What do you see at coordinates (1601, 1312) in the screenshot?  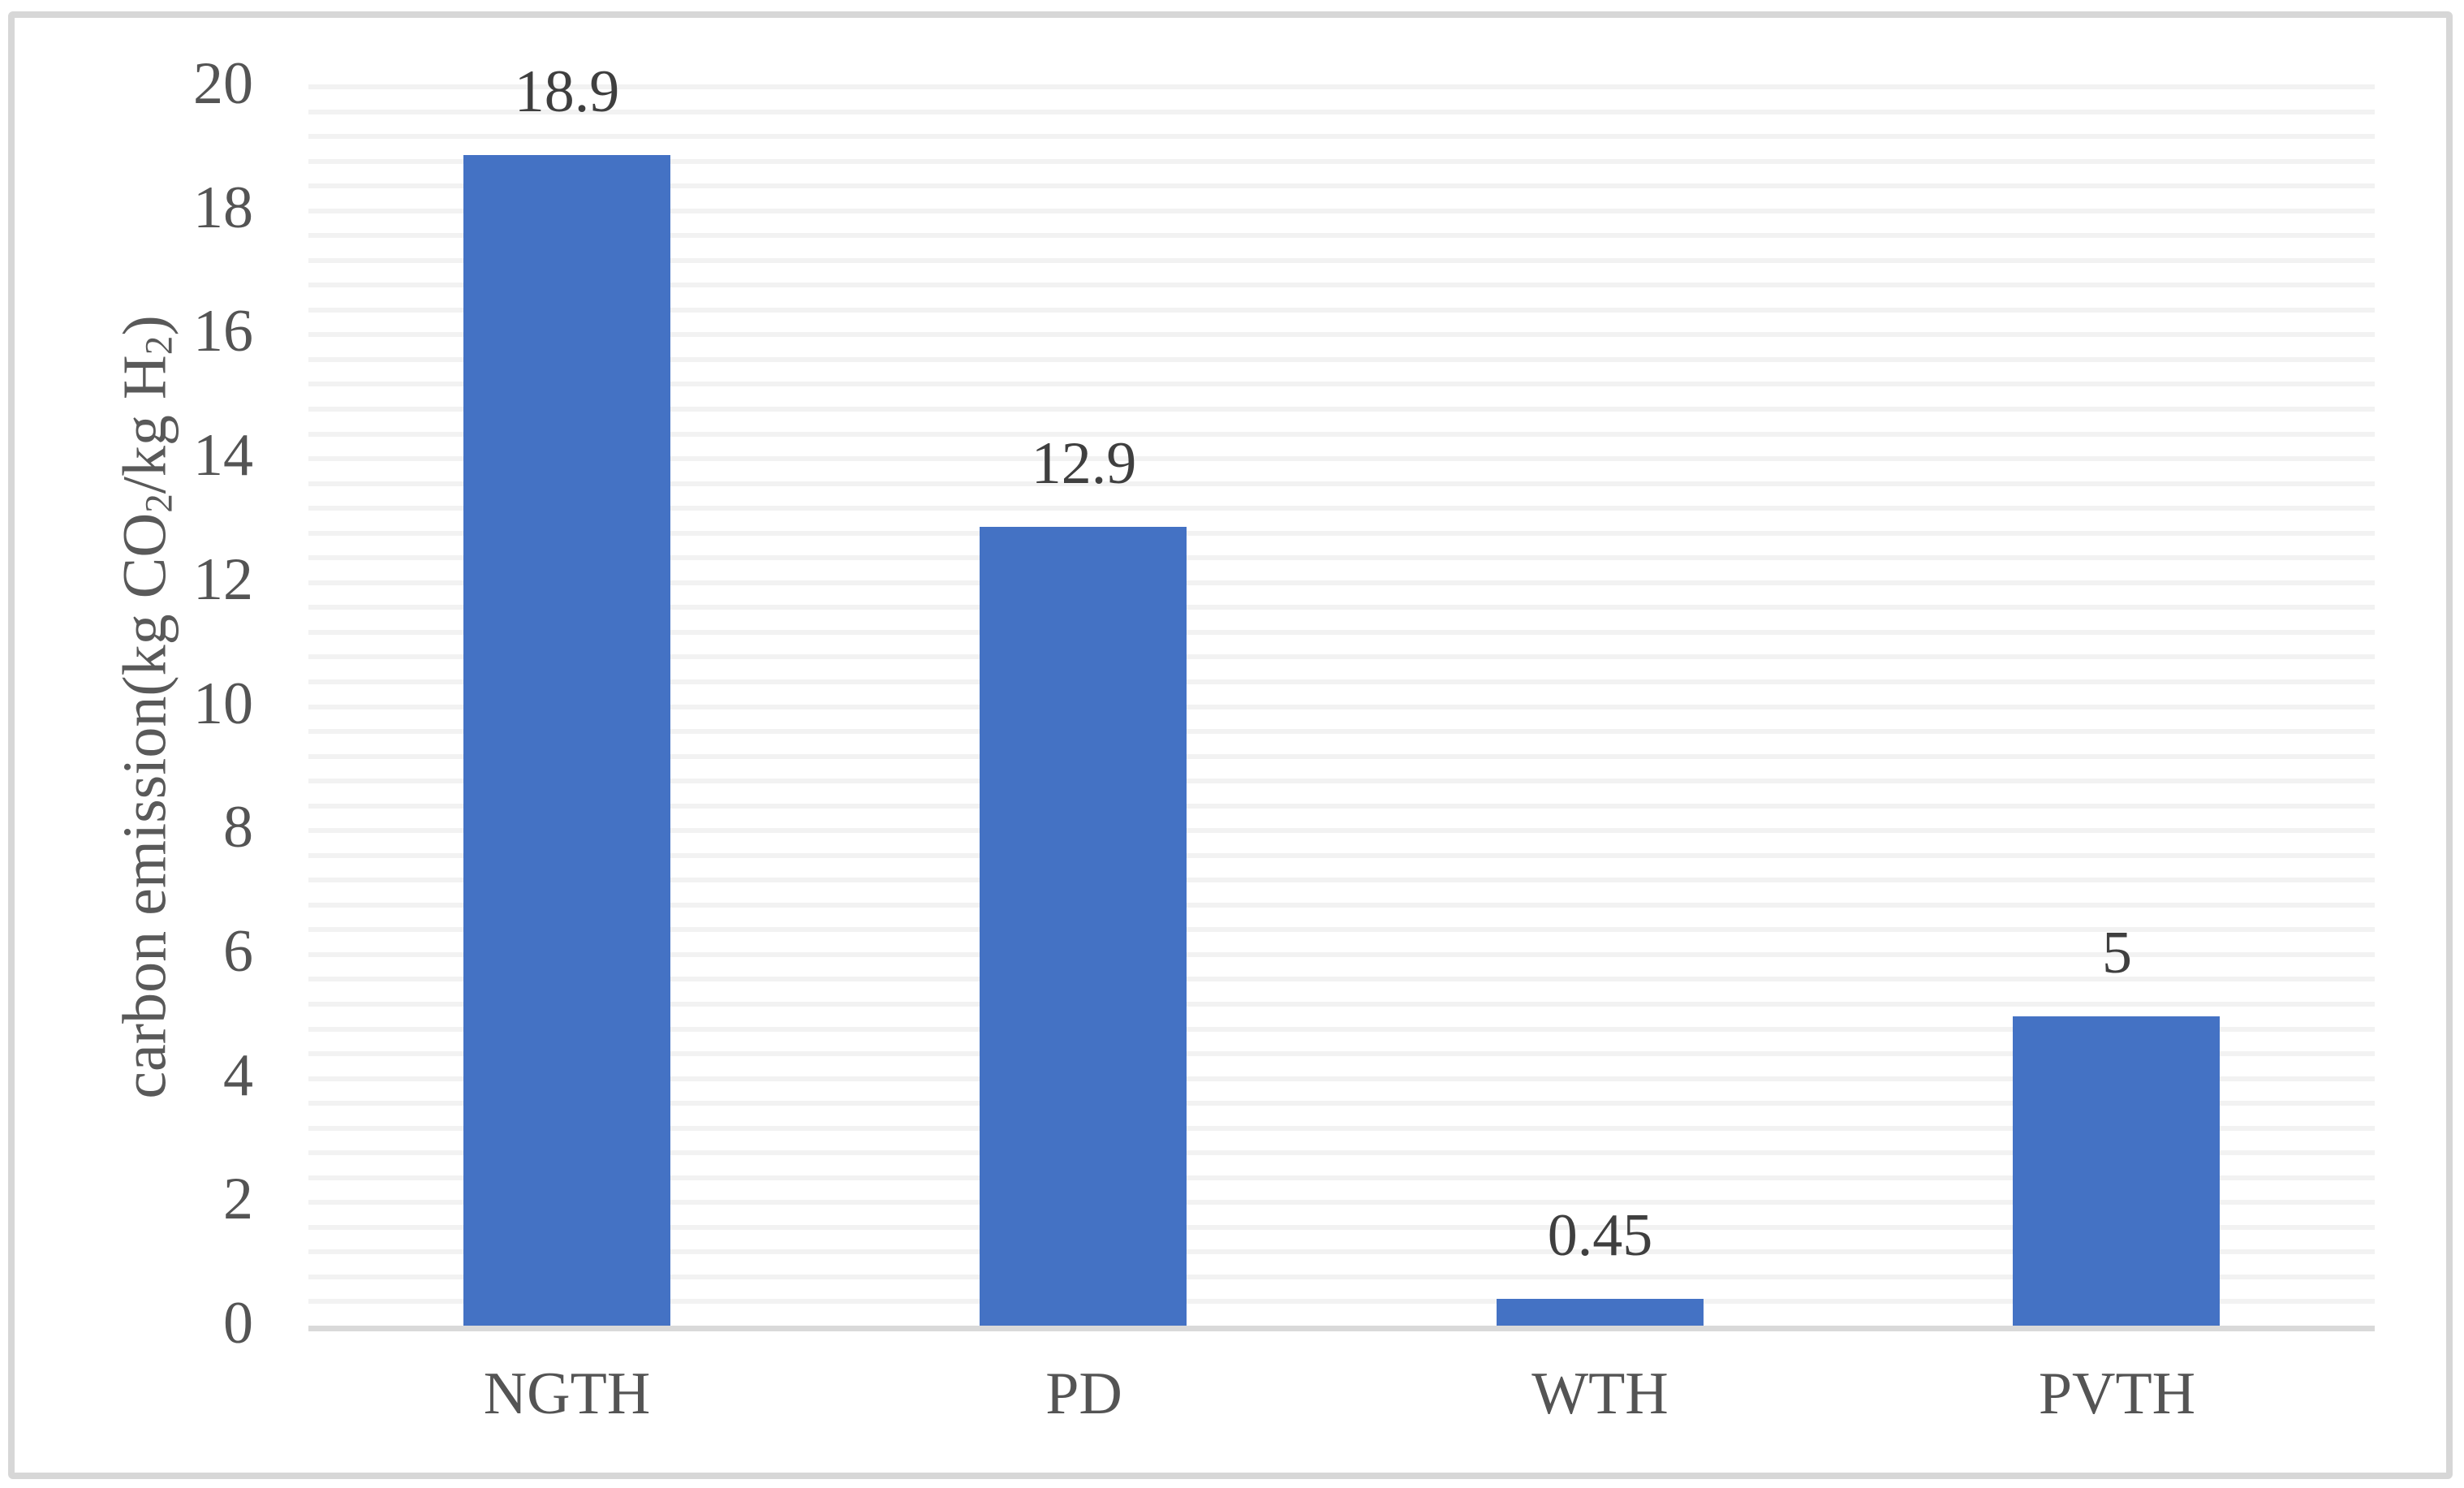 I see `bar-wth` at bounding box center [1601, 1312].